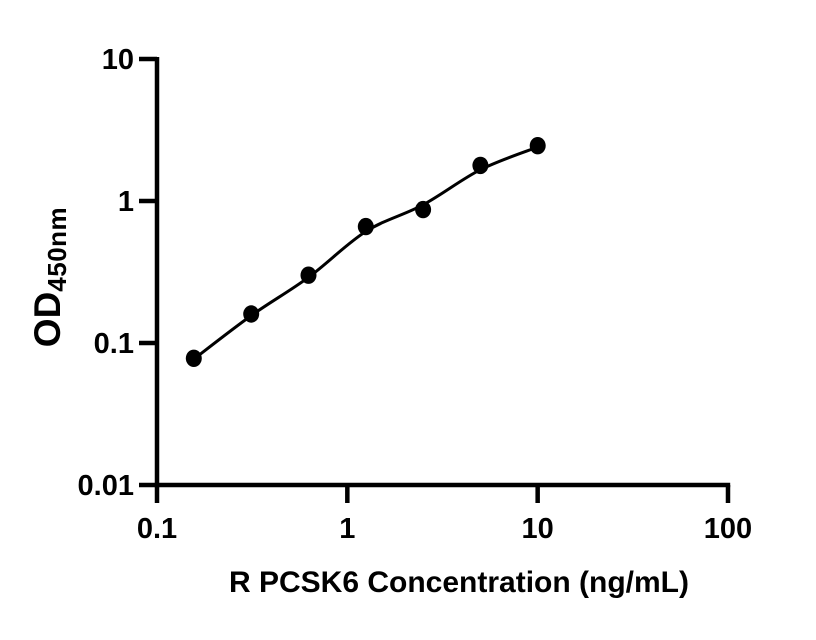 The width and height of the screenshot is (816, 640). I want to click on x-tick-label: 100, so click(728, 529).